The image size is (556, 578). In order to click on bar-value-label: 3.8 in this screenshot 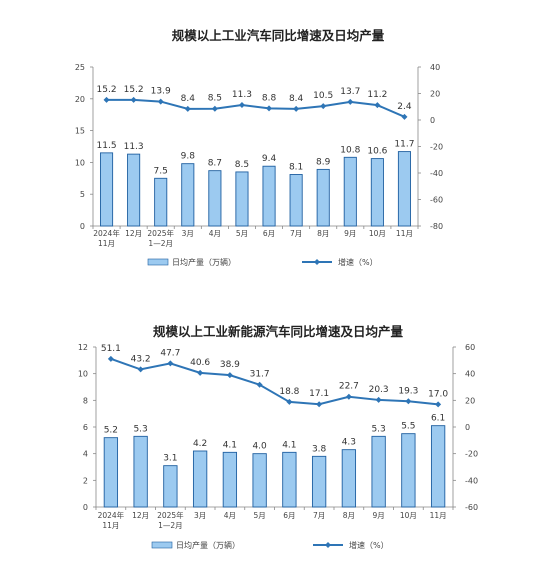, I will do `click(319, 449)`.